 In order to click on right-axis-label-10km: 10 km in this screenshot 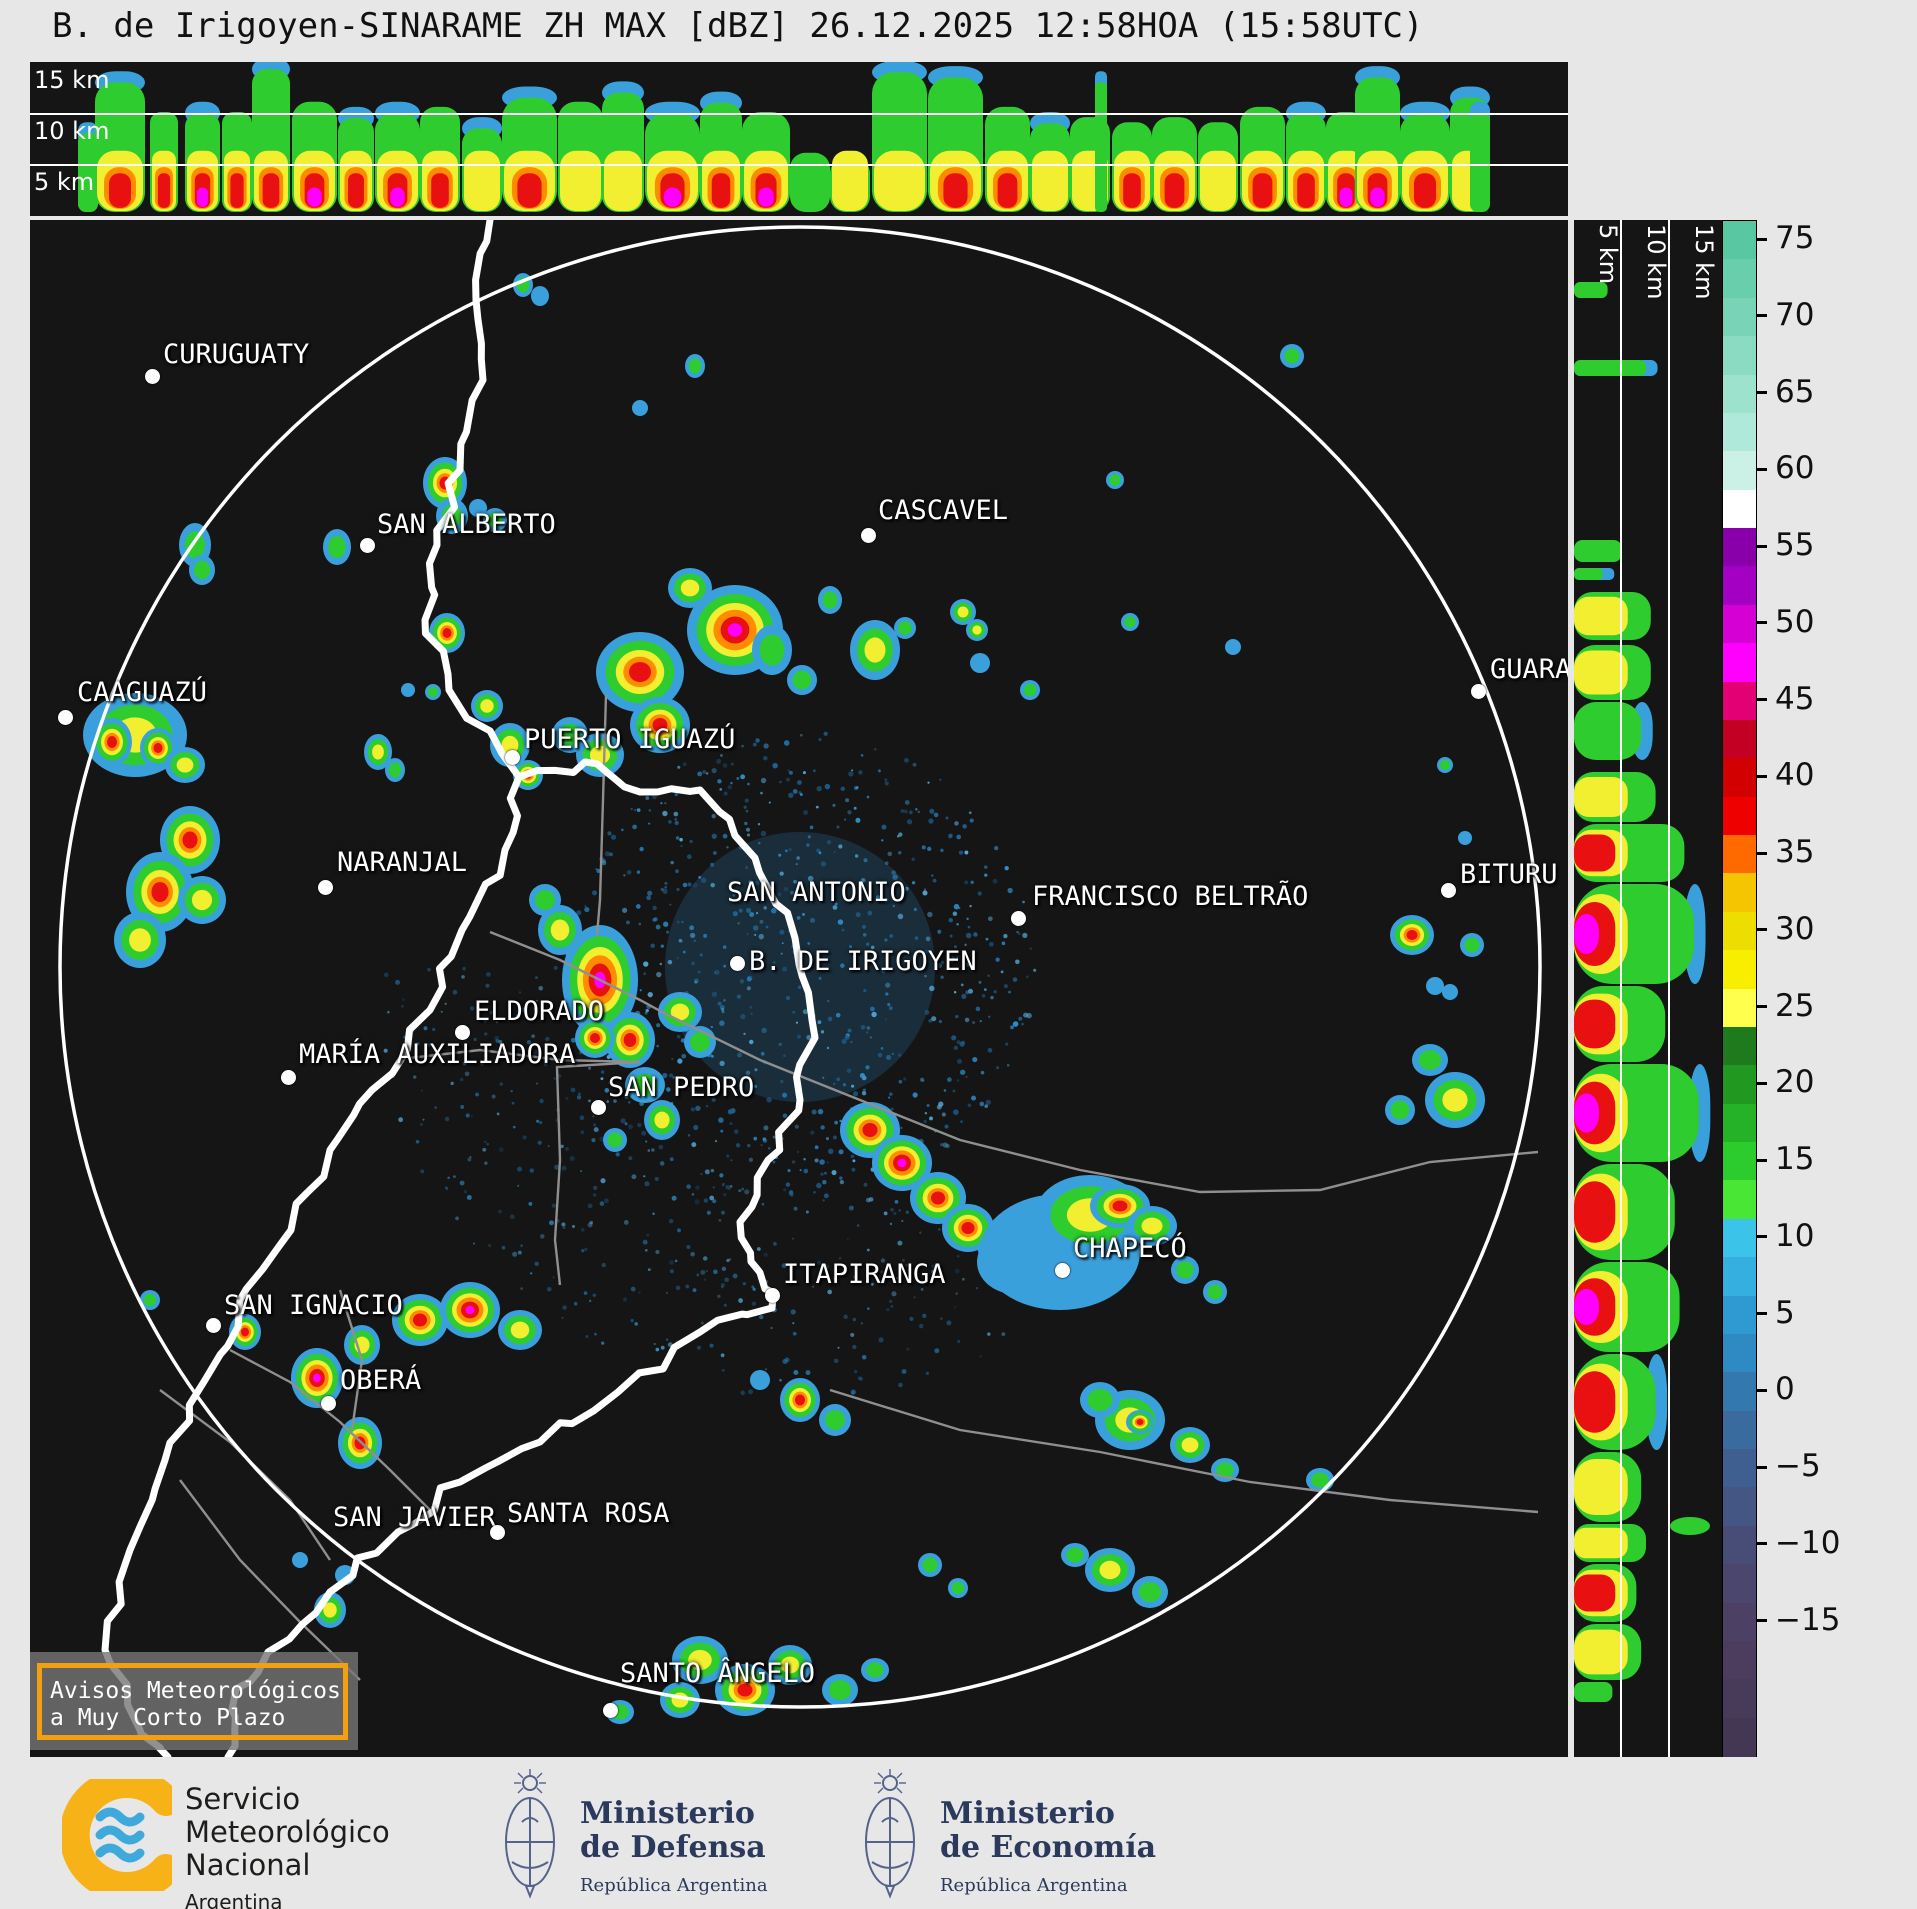, I will do `click(1656, 262)`.